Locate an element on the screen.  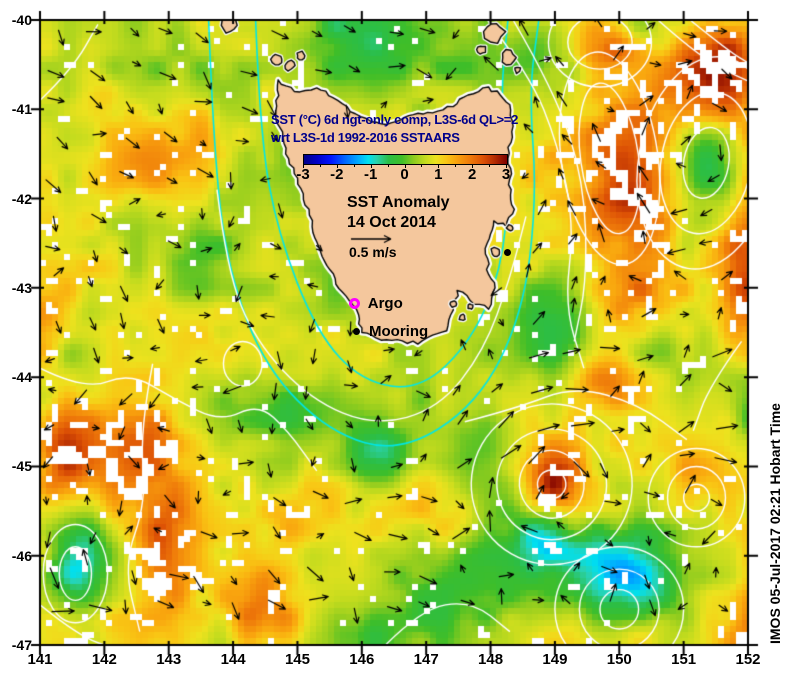
colorbar-tick-label: -2 is located at coordinates (337, 174).